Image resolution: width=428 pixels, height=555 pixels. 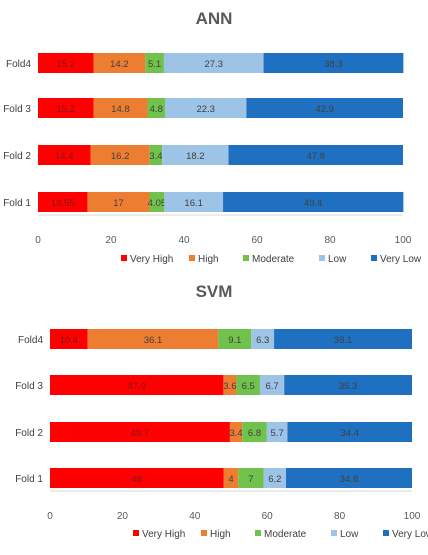 I want to click on chart-title: ANN, so click(x=214, y=18).